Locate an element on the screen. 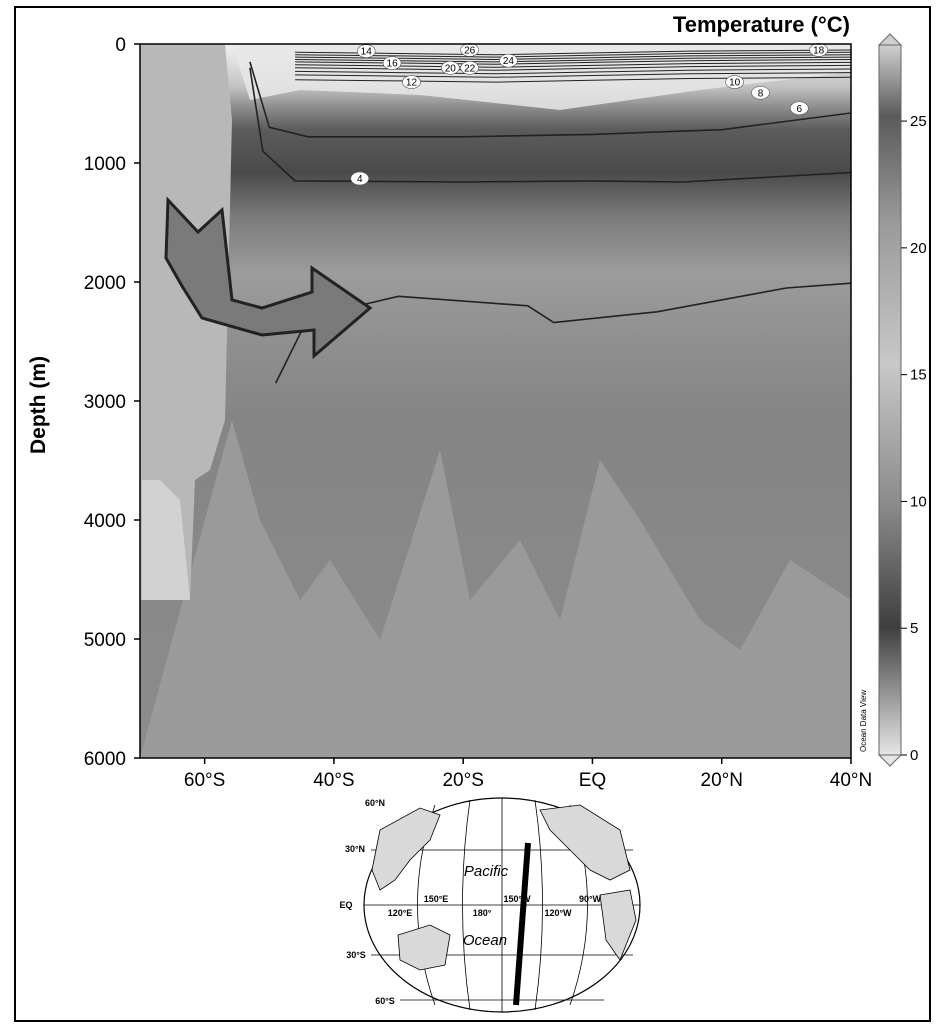 The width and height of the screenshot is (947, 1027). x-tick-label: 40°S is located at coordinates (333, 780).